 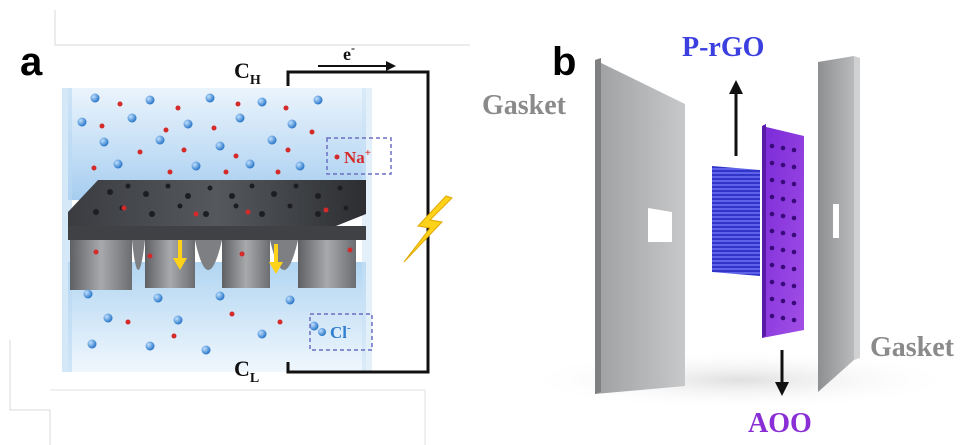 What do you see at coordinates (391, 66) in the screenshot?
I see `electron-arrowhead` at bounding box center [391, 66].